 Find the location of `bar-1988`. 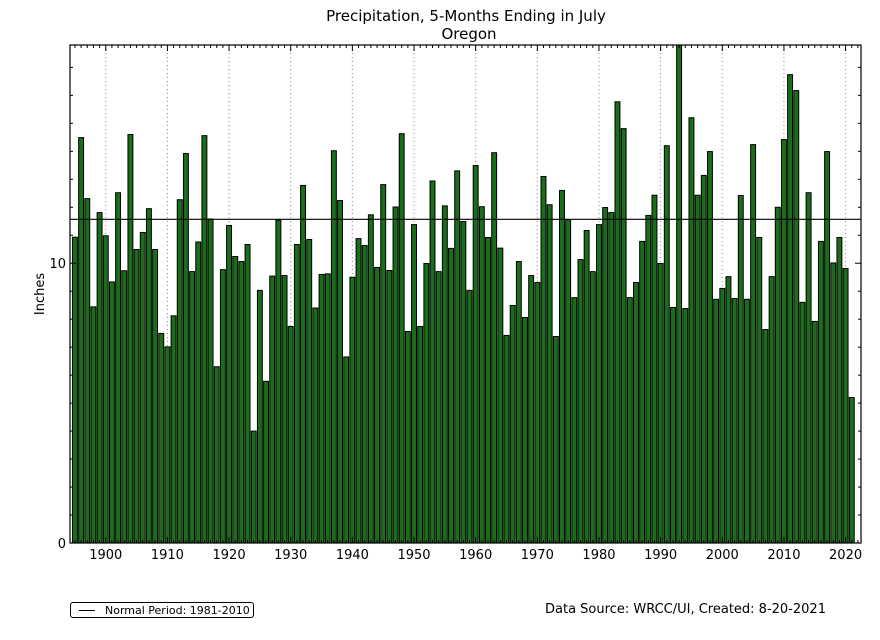

bar-1988 is located at coordinates (648, 379).